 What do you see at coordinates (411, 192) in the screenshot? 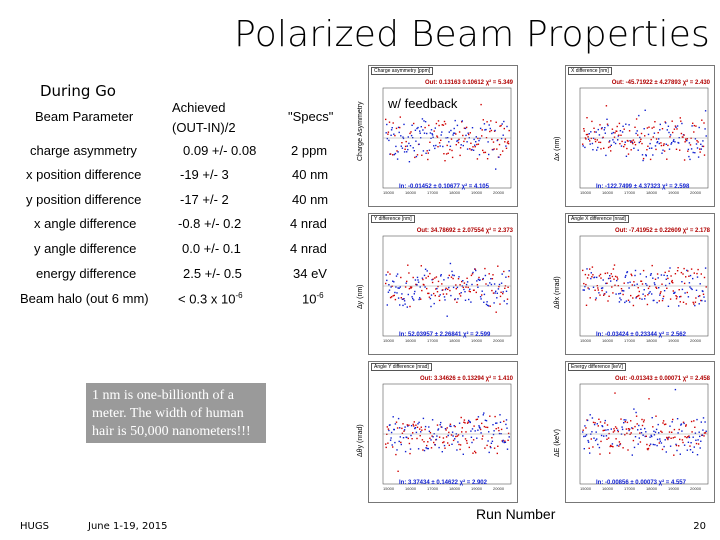
I see `axis-tick: 16000` at bounding box center [411, 192].